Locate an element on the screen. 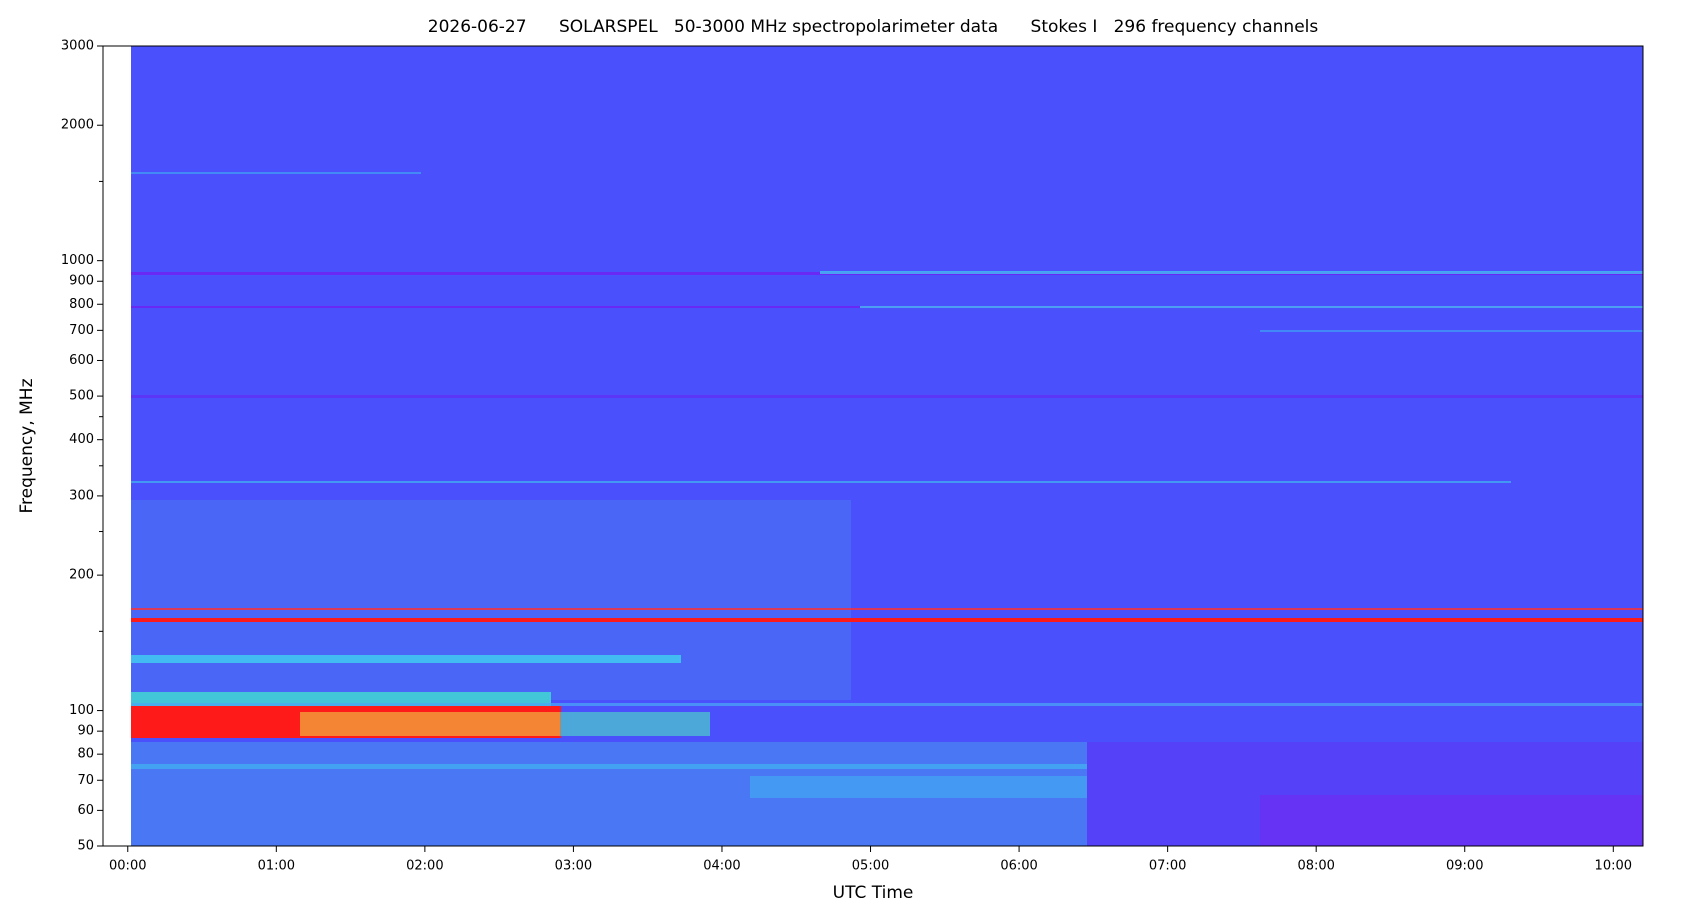  y-axis-label: Frequency, MHz is located at coordinates (27, 445).